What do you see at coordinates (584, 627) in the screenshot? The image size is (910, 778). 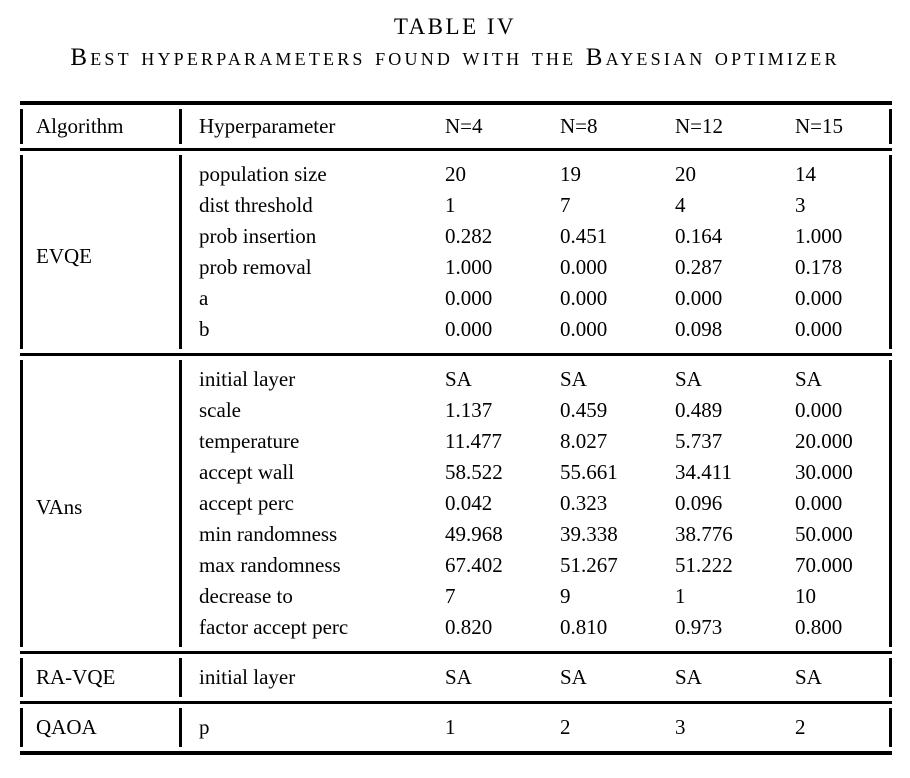 I see `value-cell: 0.810` at bounding box center [584, 627].